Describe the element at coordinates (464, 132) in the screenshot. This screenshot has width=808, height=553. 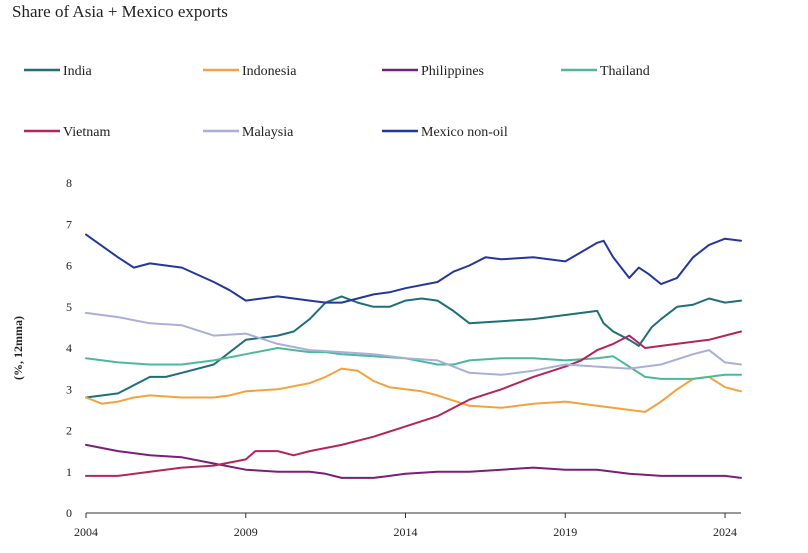
I see `legend-label: Mexico non-oil` at that location.